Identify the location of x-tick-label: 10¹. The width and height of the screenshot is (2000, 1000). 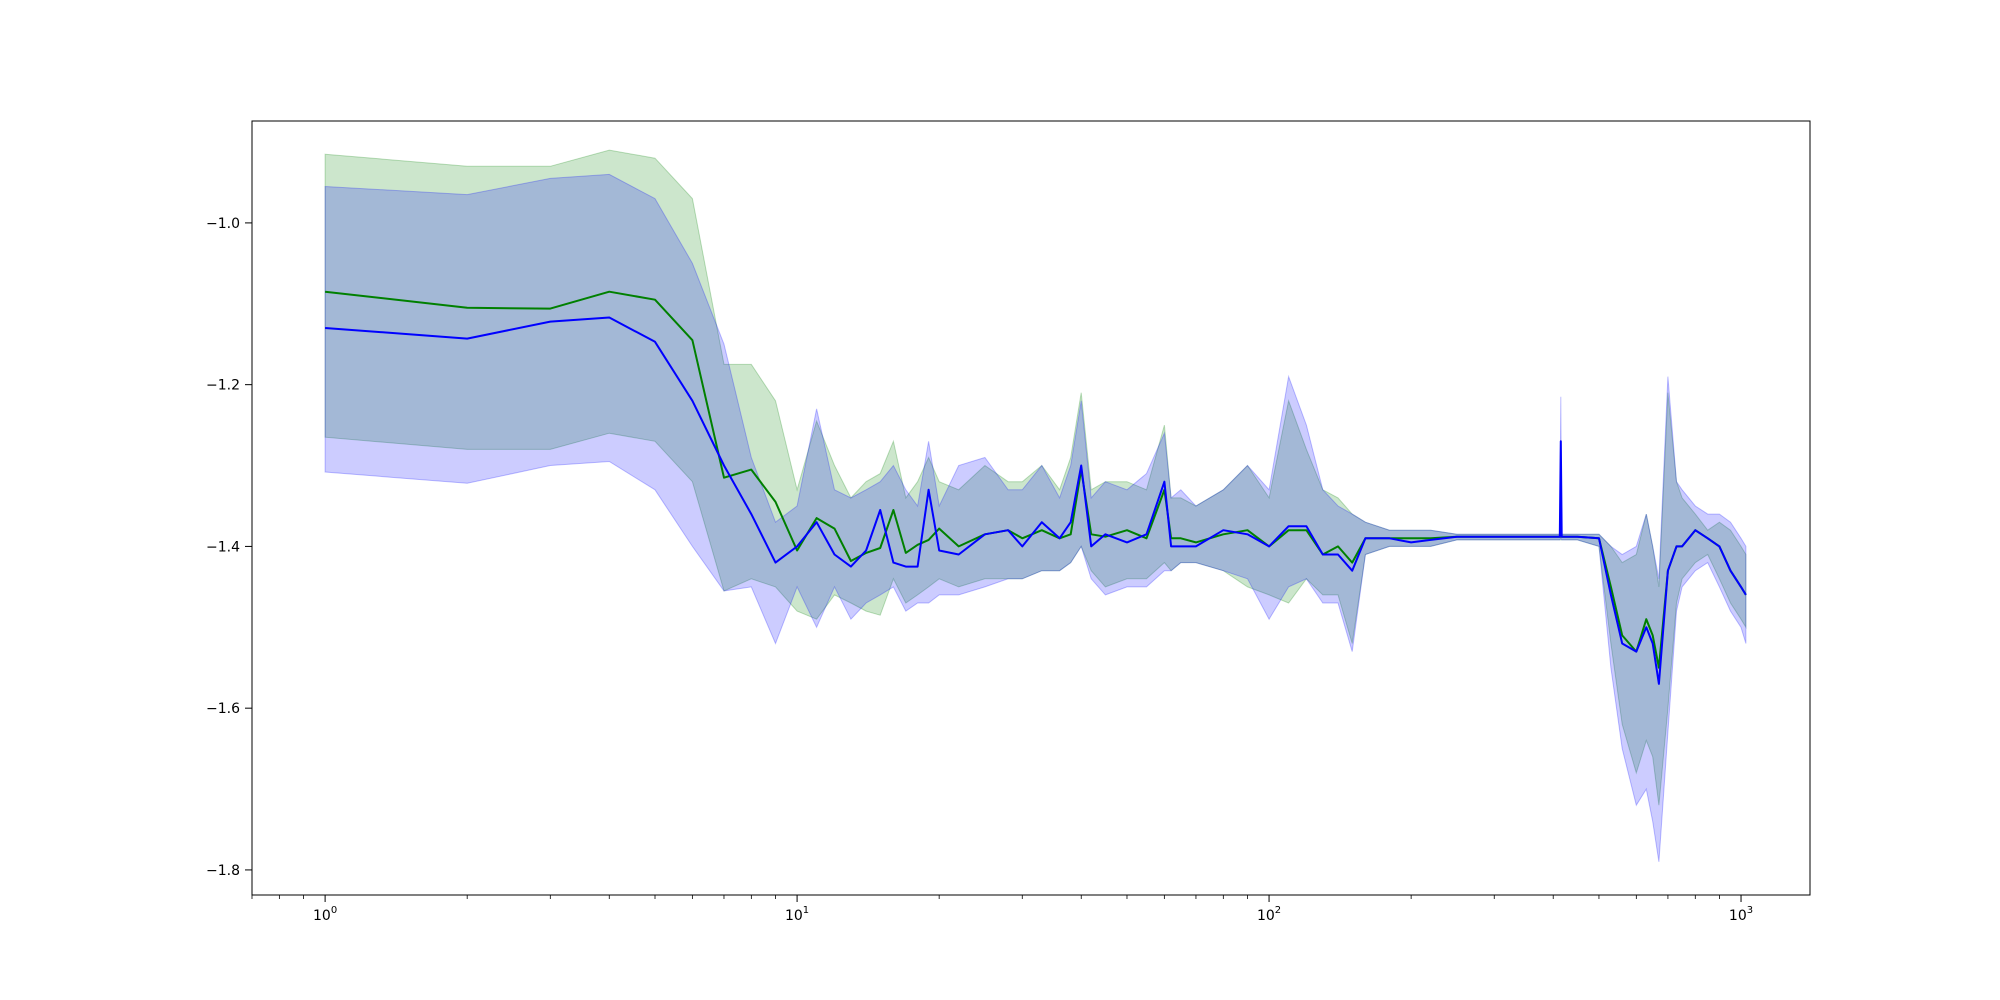
(797, 914).